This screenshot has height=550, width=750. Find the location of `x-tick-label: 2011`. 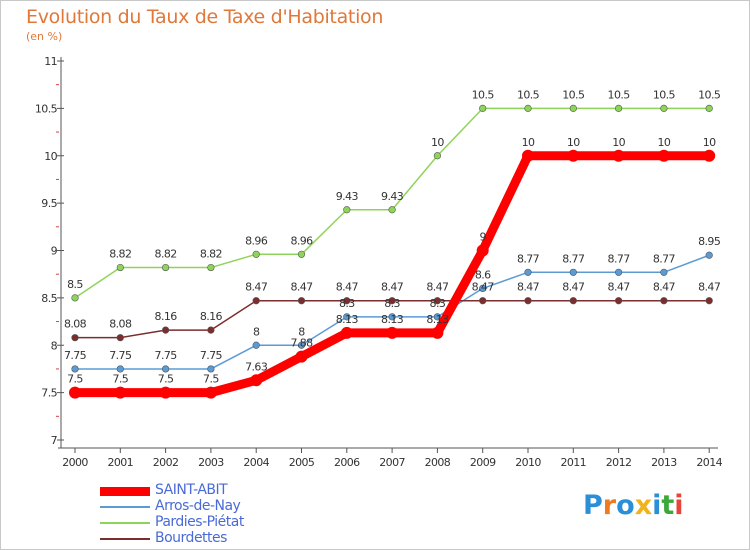

x-tick-label: 2011 is located at coordinates (573, 462).